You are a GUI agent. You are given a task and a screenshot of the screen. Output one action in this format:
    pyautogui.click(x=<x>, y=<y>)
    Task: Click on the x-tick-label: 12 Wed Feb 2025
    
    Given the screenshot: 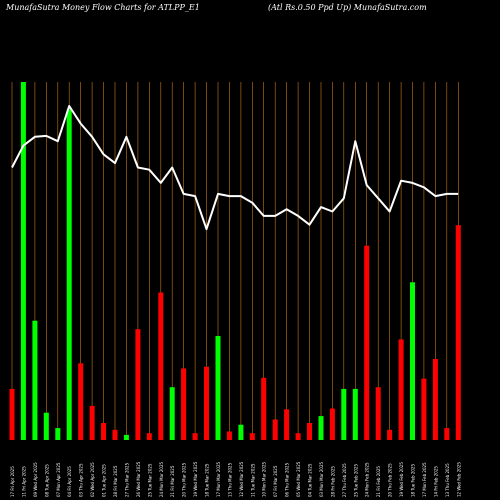 What is the action you would take?
    pyautogui.click(x=458, y=479)
    